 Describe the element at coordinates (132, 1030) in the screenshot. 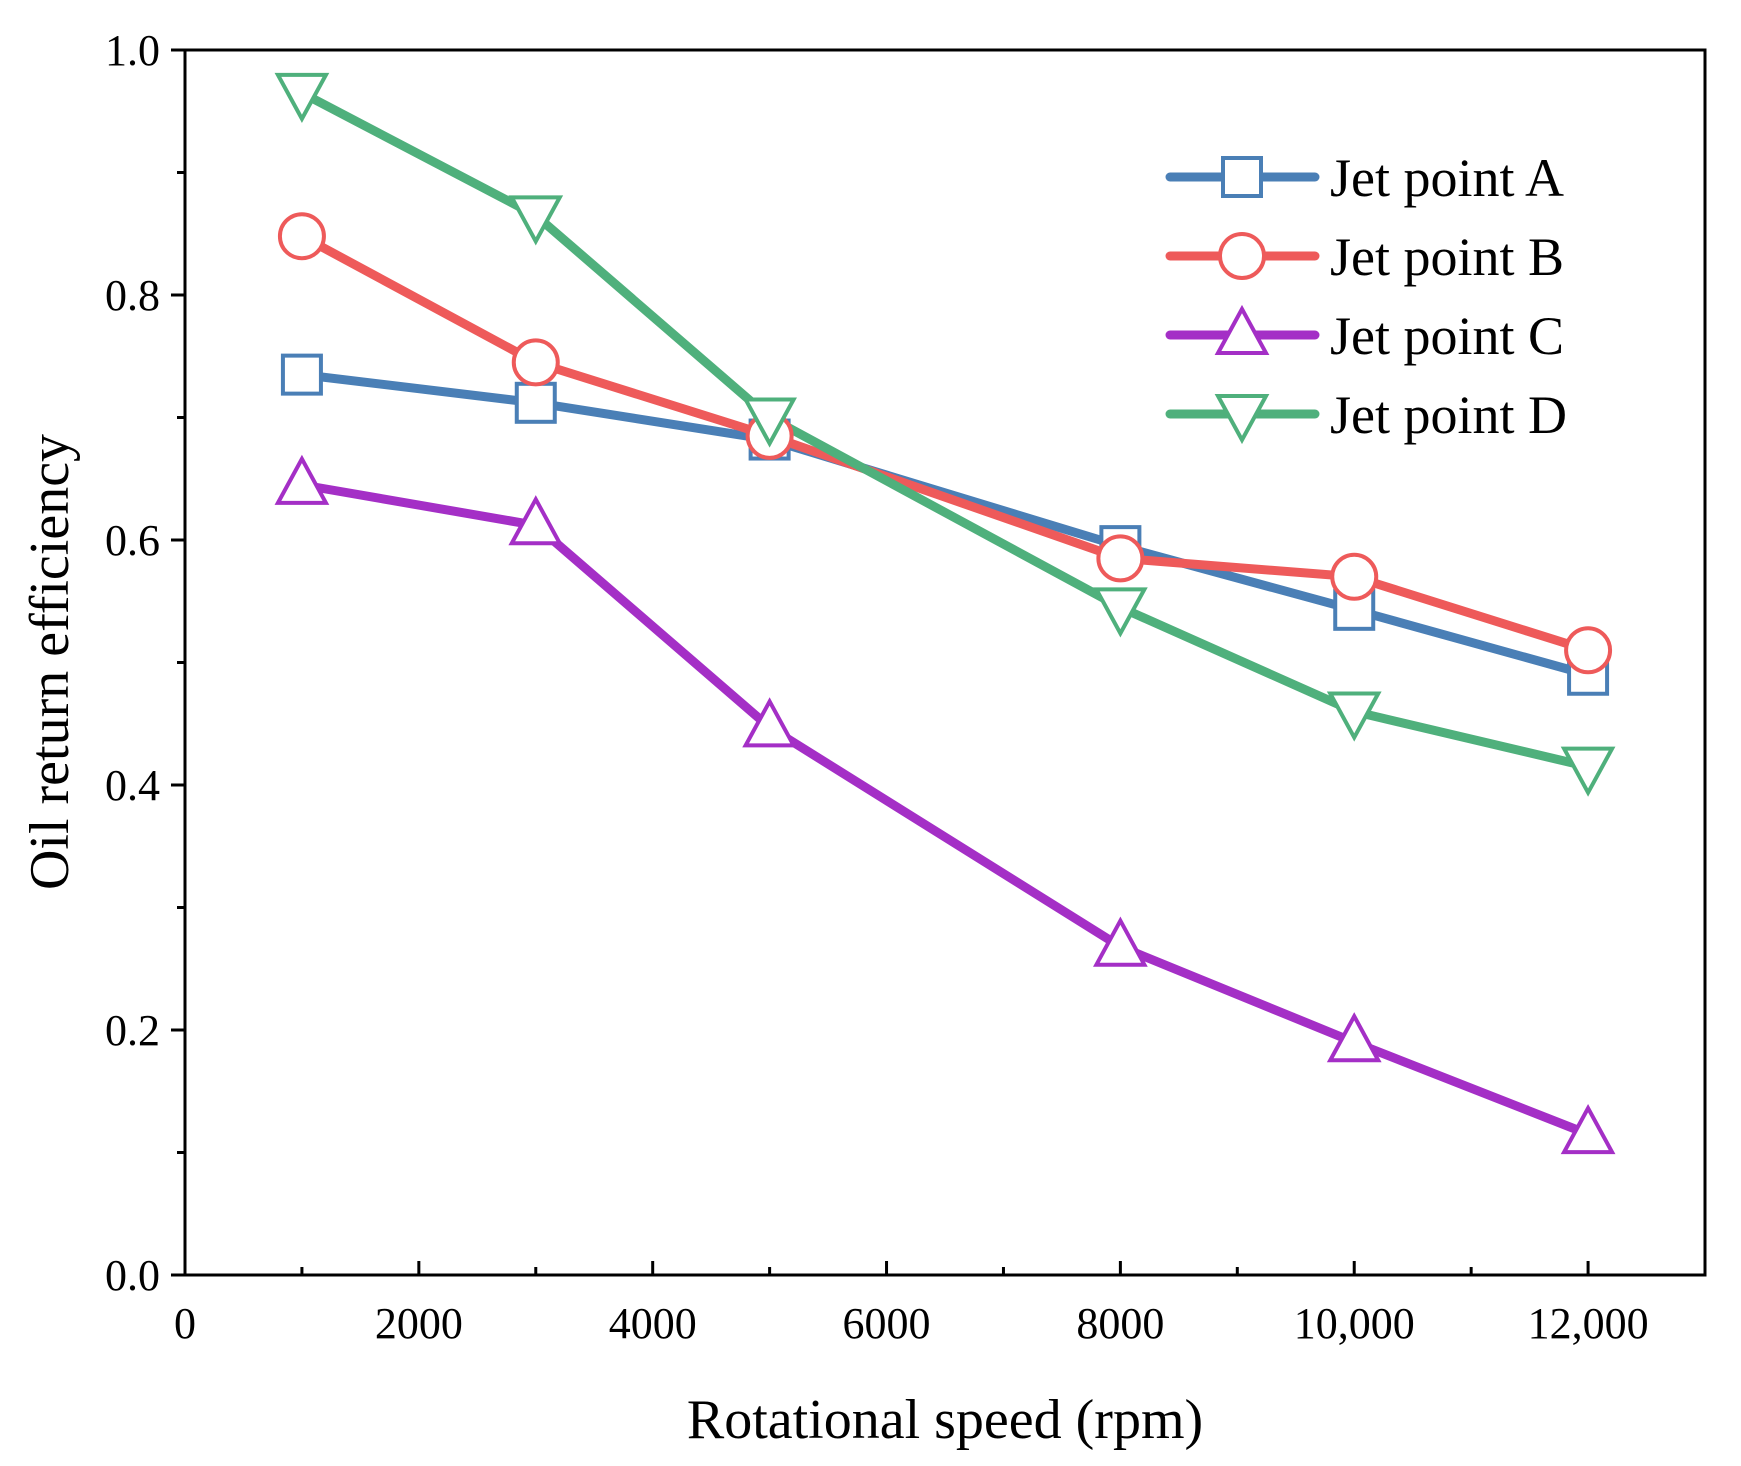

I see `y-tick-label: 0.2` at that location.